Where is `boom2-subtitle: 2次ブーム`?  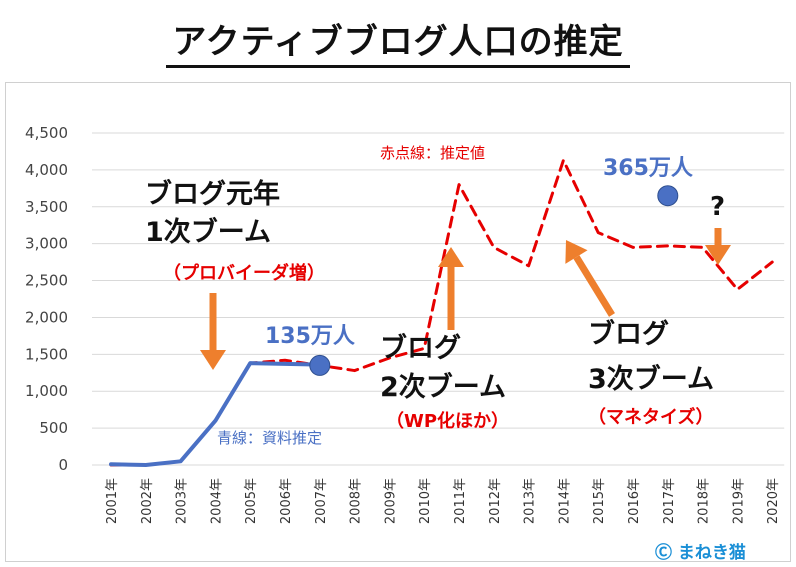 boom2-subtitle: 2次ブーム is located at coordinates (443, 387).